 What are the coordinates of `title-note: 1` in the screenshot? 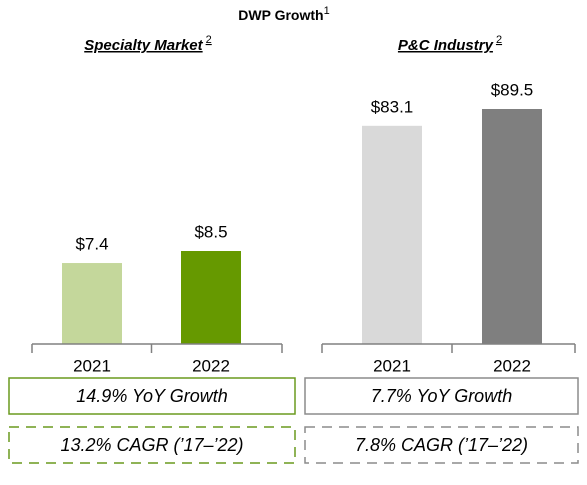 It's located at (327, 11).